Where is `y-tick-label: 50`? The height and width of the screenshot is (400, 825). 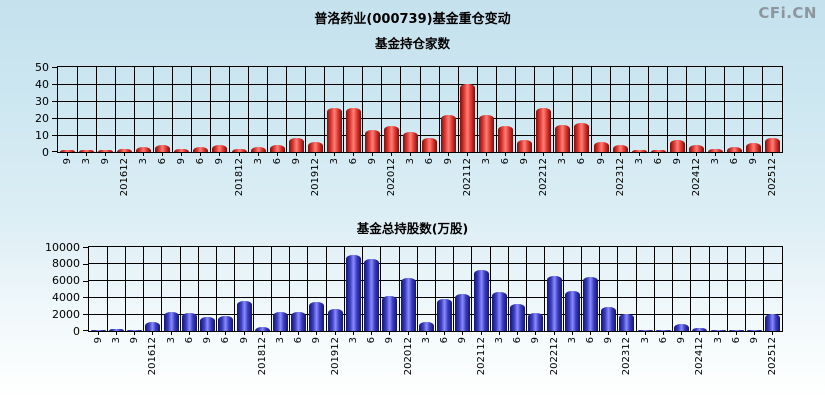 y-tick-label: 50 is located at coordinates (42, 67).